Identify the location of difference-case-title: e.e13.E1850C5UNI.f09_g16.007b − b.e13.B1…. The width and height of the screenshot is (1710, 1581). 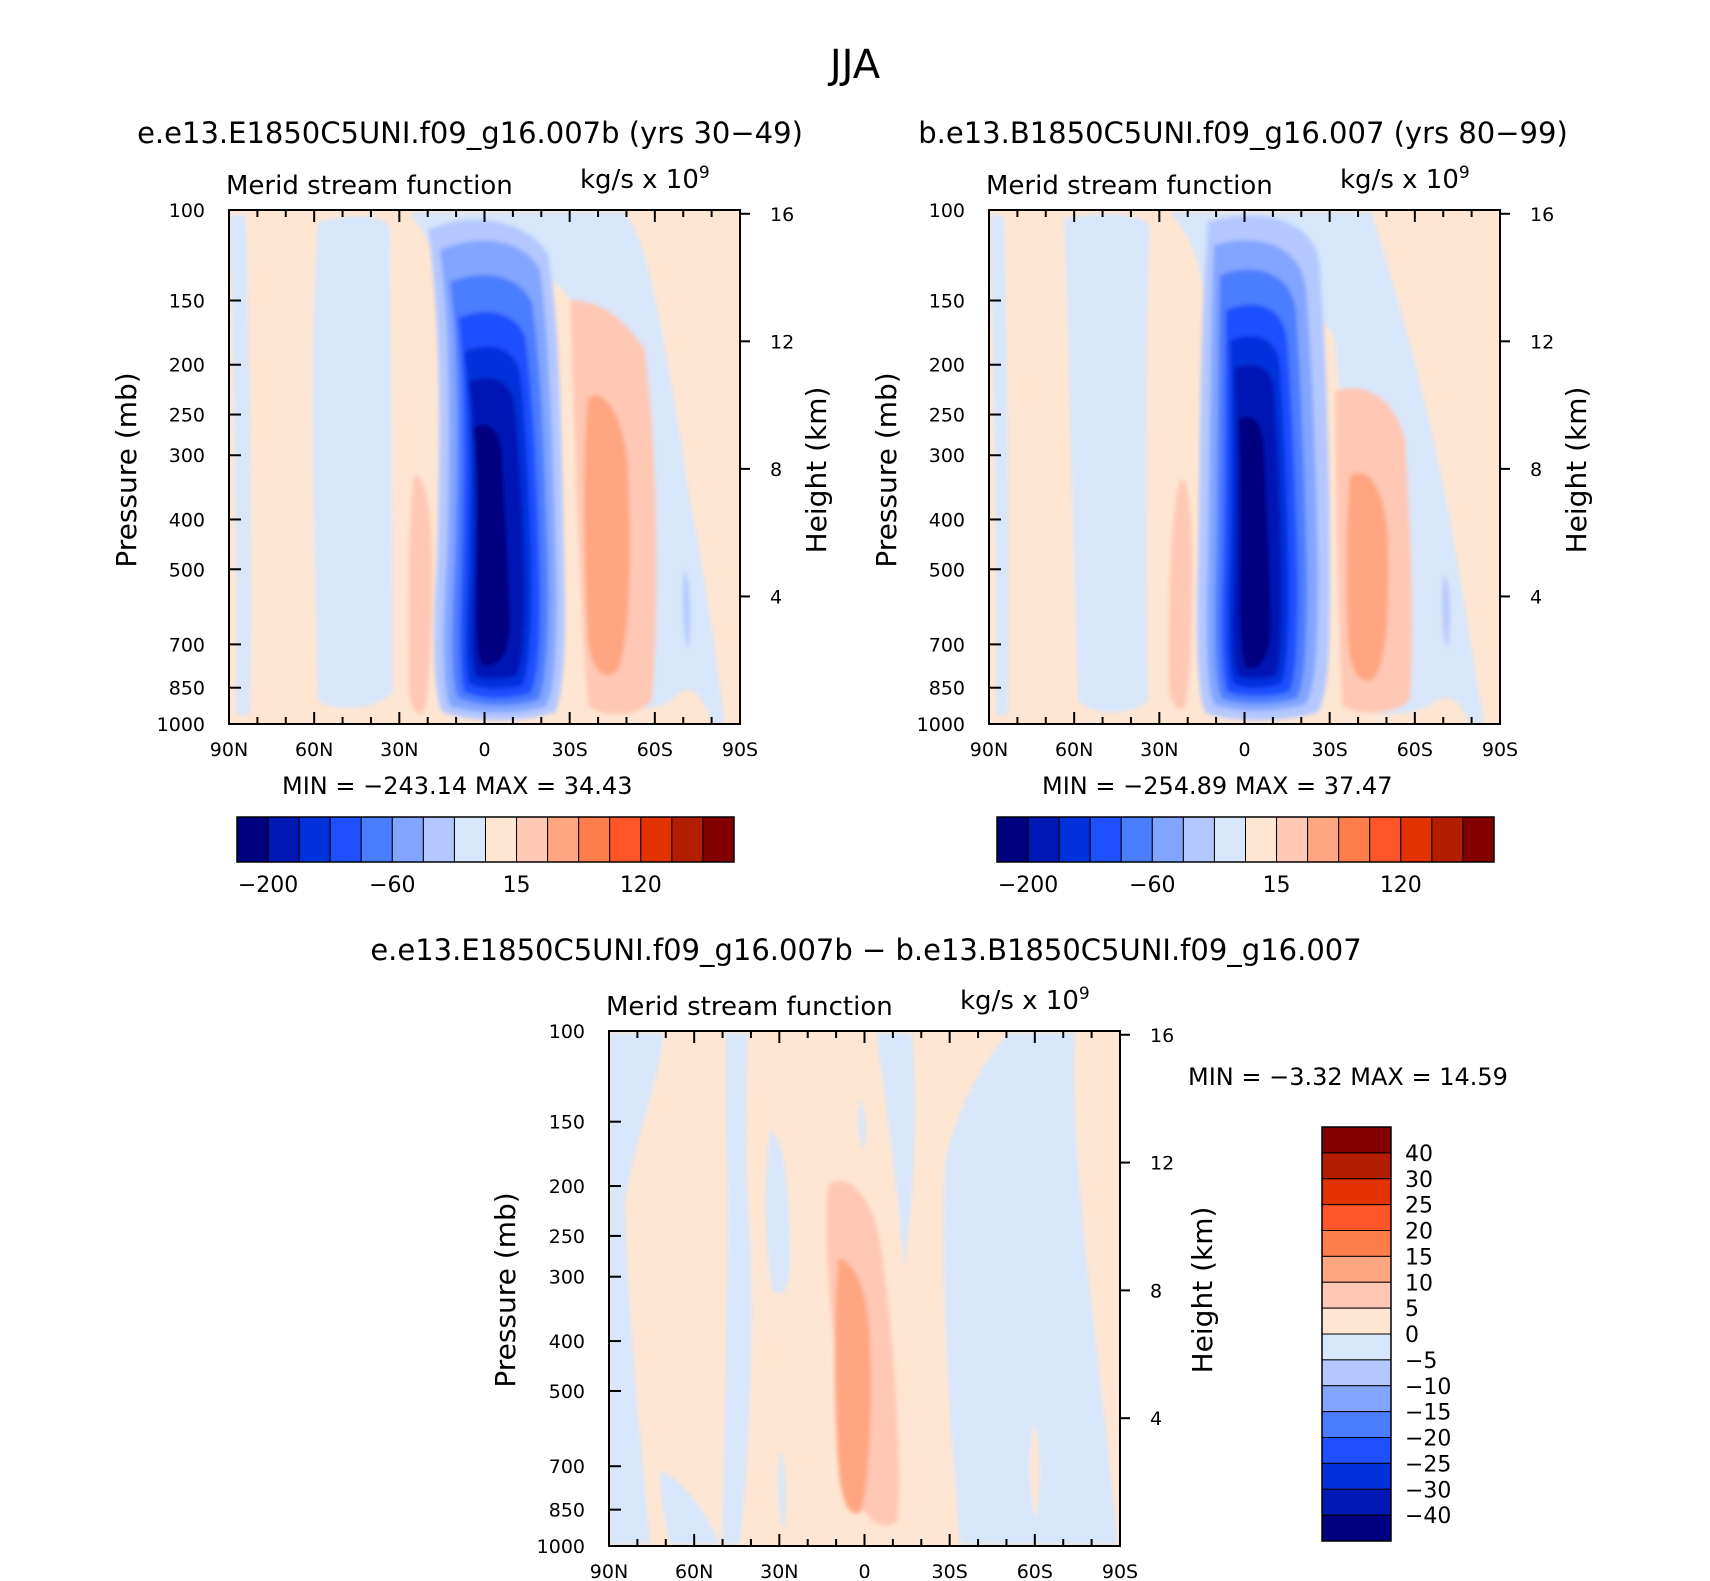
(865, 950).